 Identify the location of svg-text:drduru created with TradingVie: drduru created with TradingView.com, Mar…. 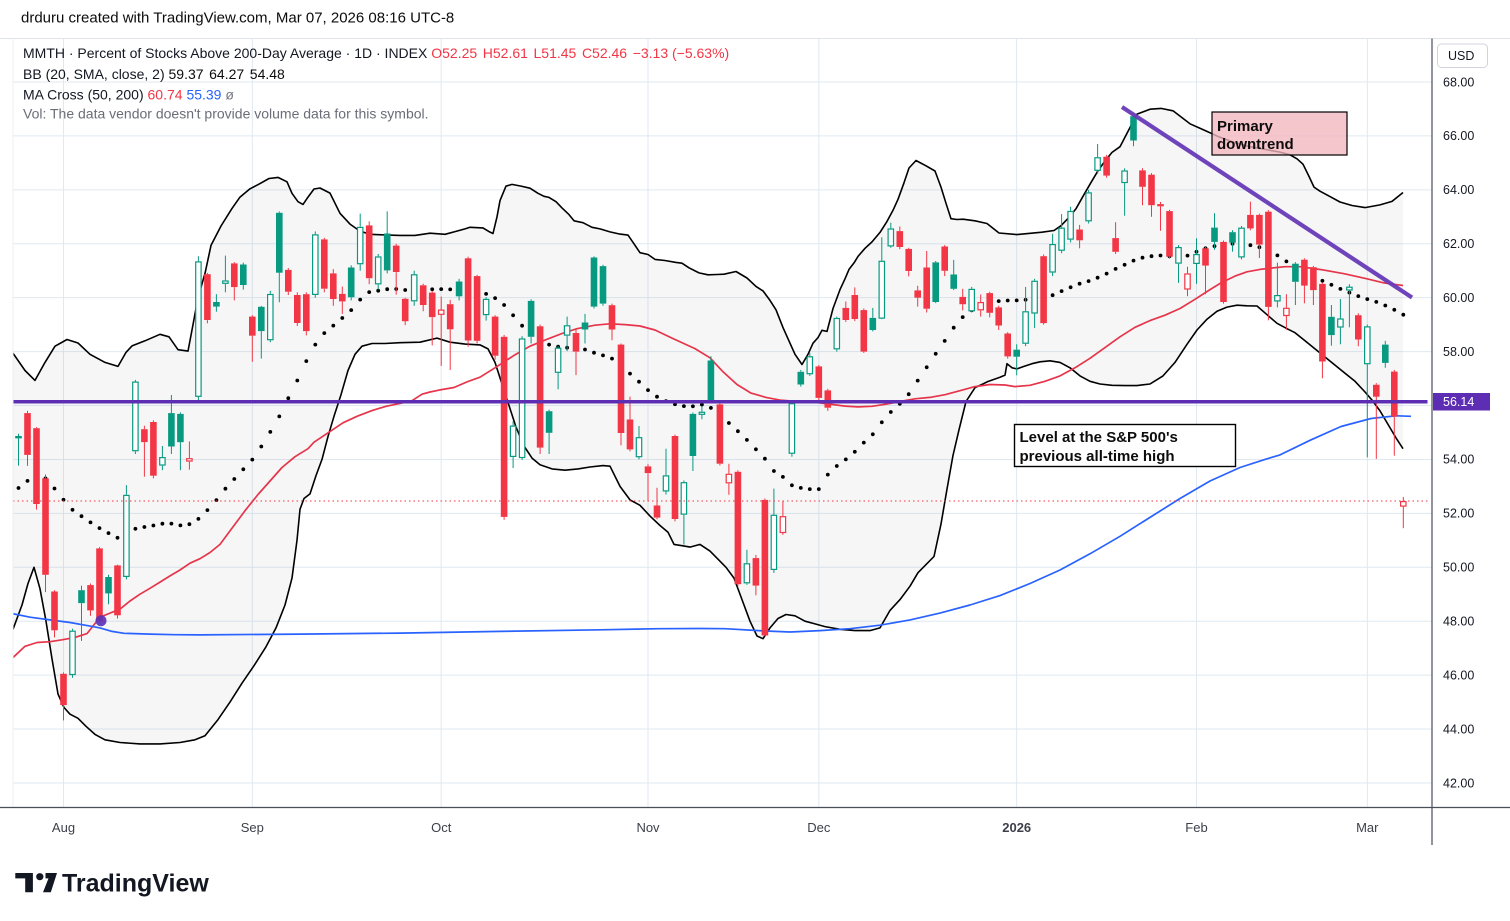
(237, 18).